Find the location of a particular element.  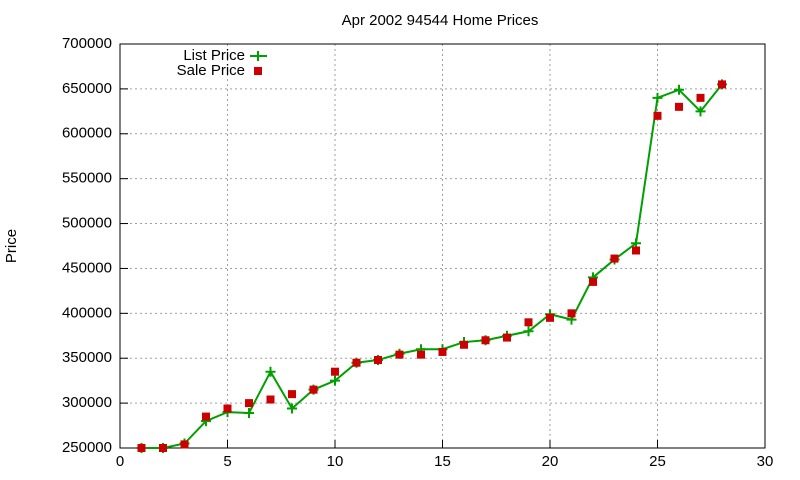

y-tick-label: 650000 is located at coordinates (87, 88).